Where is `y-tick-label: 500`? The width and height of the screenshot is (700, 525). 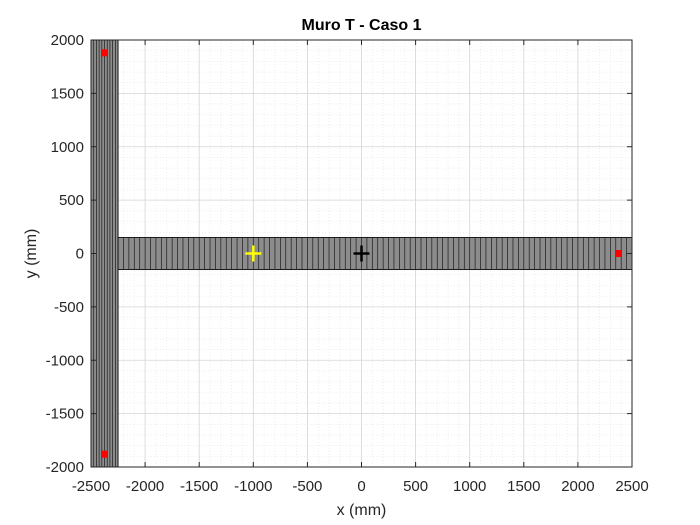 y-tick-label: 500 is located at coordinates (71, 200).